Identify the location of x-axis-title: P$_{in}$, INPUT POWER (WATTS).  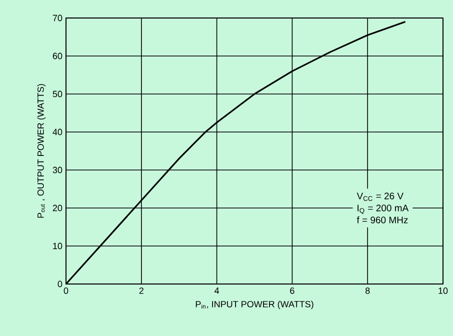
(255, 305).